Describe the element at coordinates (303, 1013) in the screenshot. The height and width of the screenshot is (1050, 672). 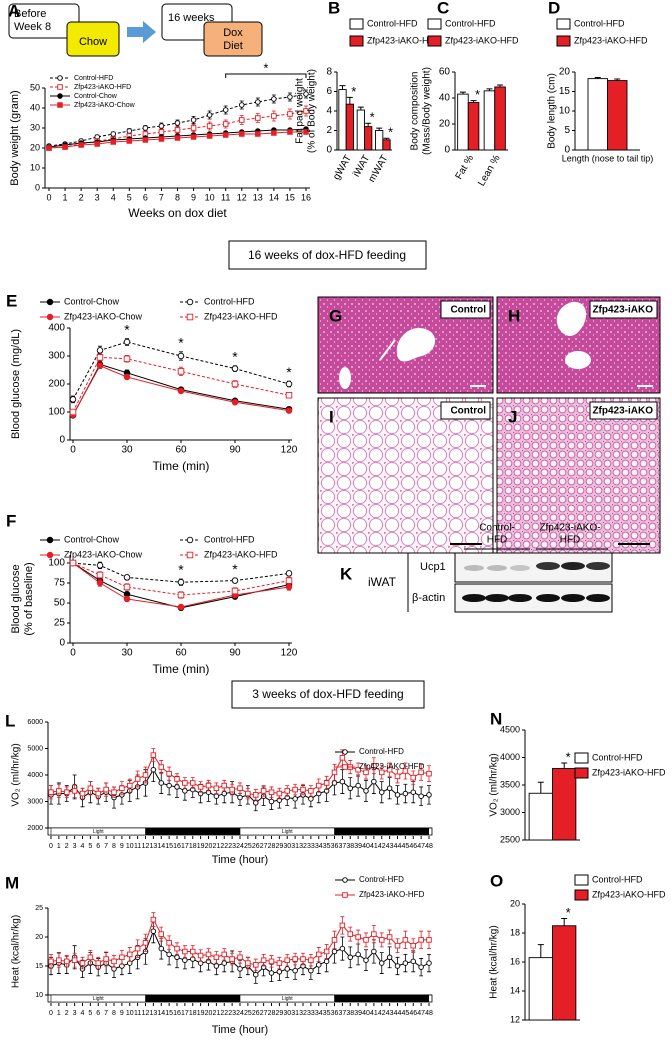
I see `x-tick-label: 32` at that location.